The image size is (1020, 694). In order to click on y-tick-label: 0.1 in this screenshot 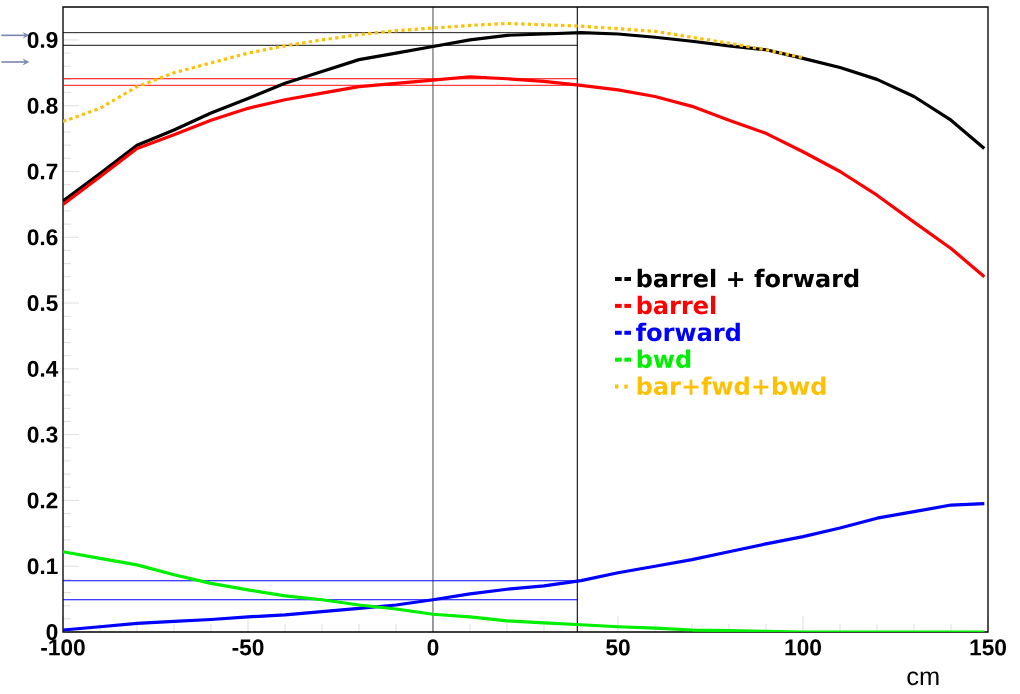, I will do `click(42, 566)`.